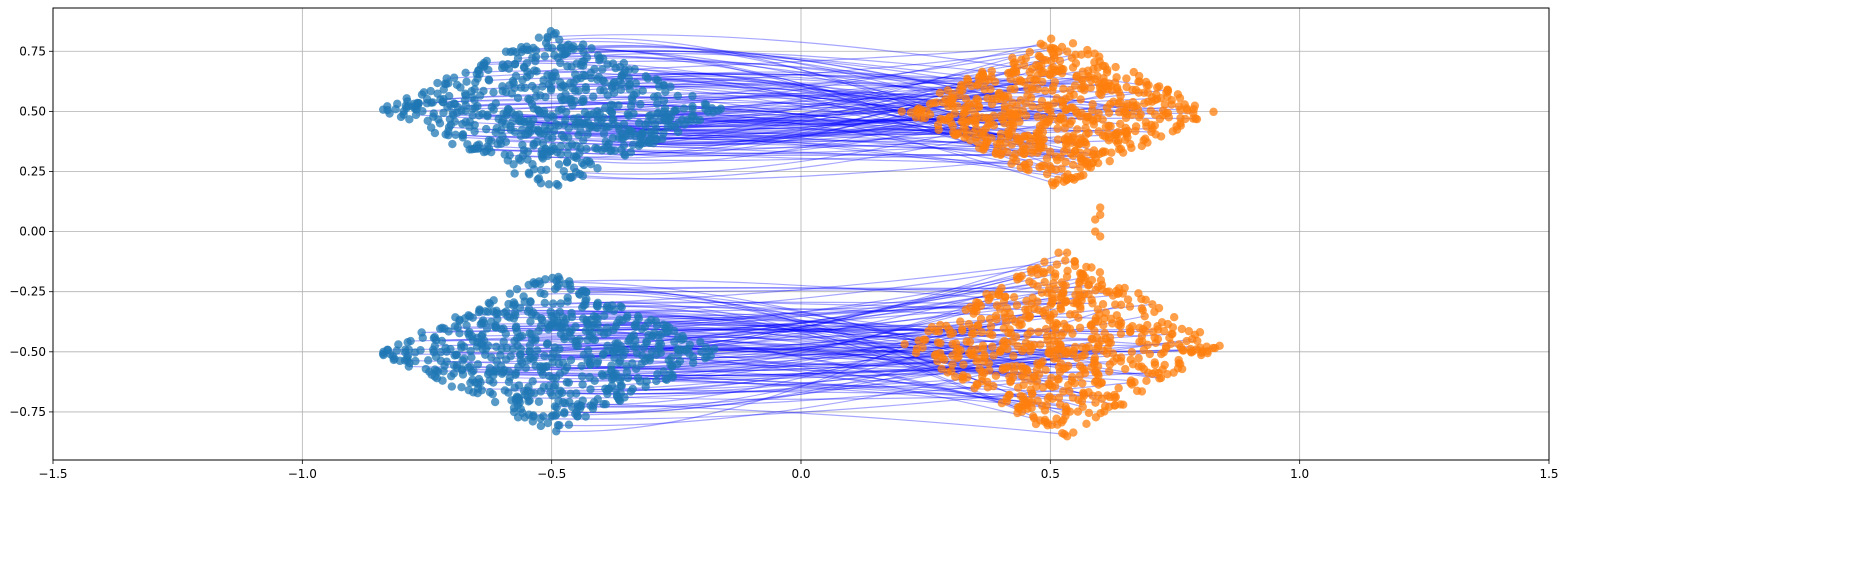  What do you see at coordinates (52, 474) in the screenshot?
I see `x-tick-label: −1.5` at bounding box center [52, 474].